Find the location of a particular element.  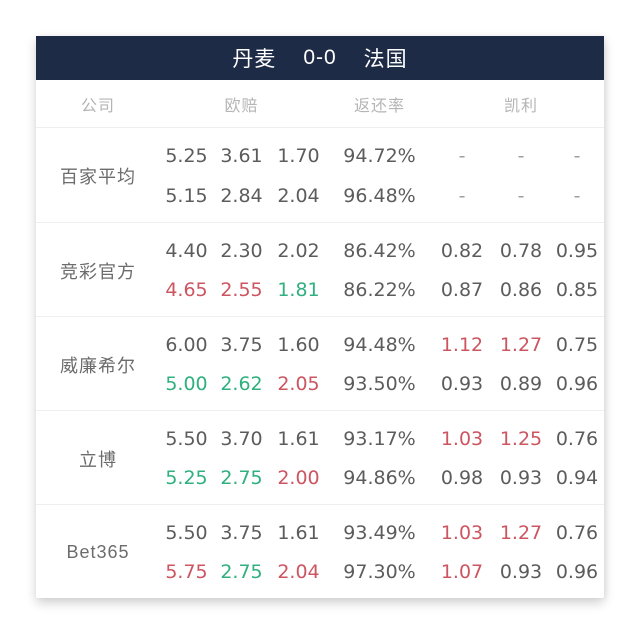

kelly-value: 0.94 is located at coordinates (577, 478).